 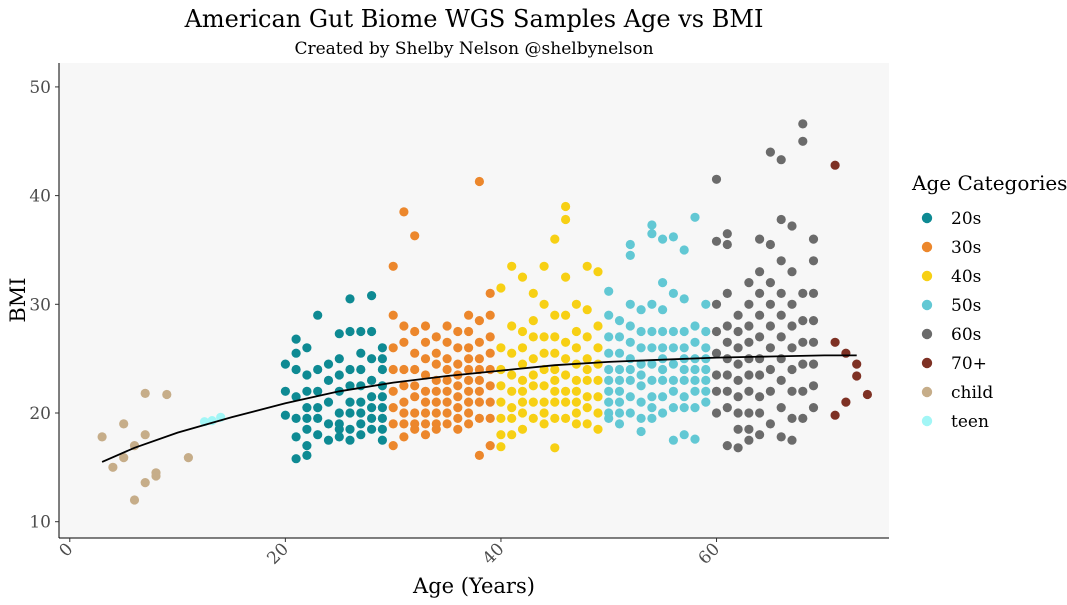 What do you see at coordinates (966, 248) in the screenshot?
I see `legend-label-30s: 30s` at bounding box center [966, 248].